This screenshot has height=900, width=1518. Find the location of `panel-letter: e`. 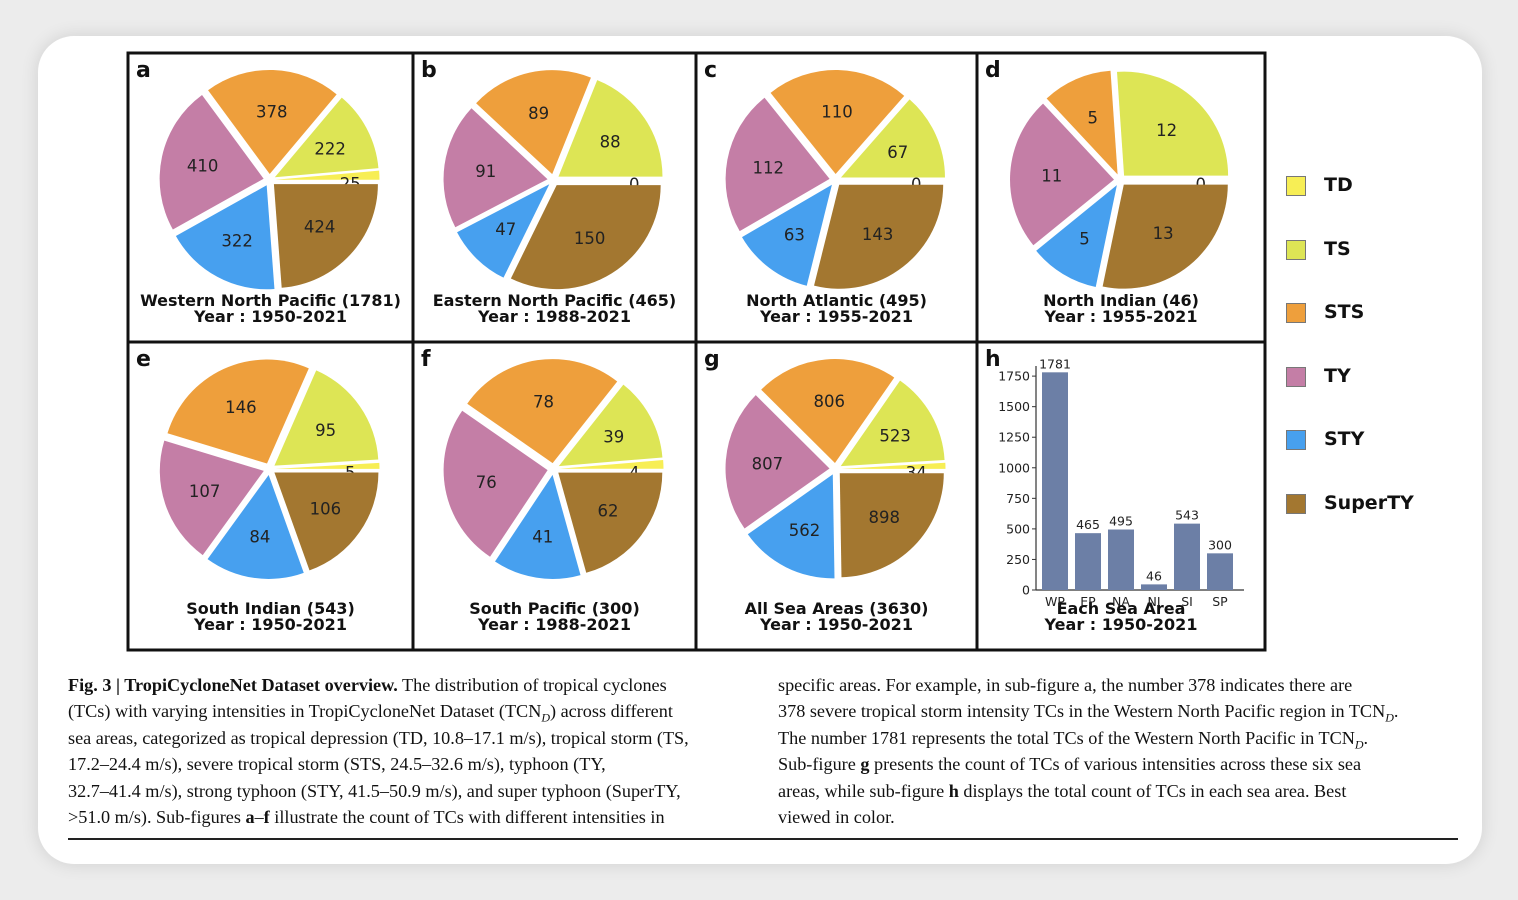

panel-letter: e is located at coordinates (143, 359).